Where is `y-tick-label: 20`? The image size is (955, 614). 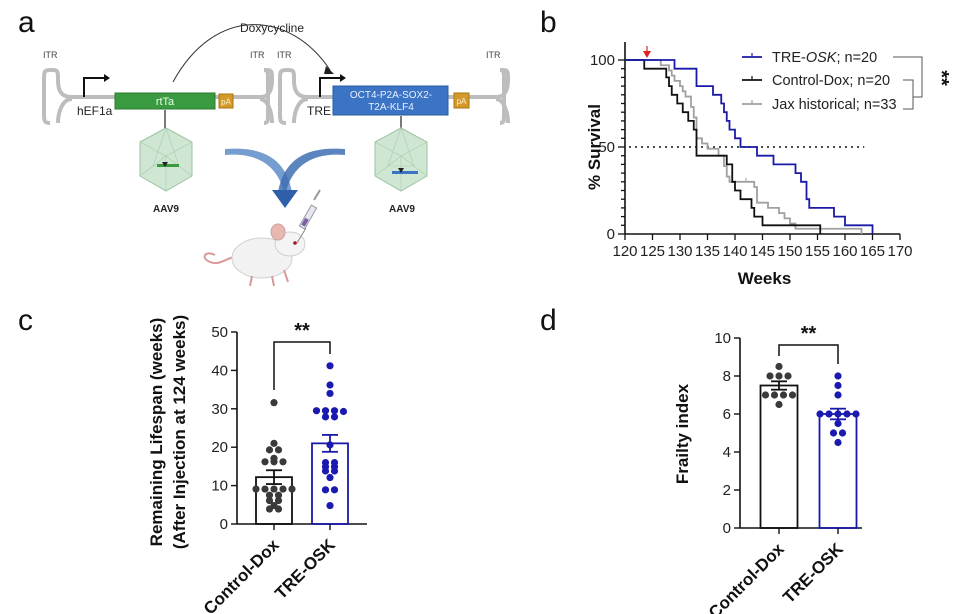 y-tick-label: 20 is located at coordinates (219, 447).